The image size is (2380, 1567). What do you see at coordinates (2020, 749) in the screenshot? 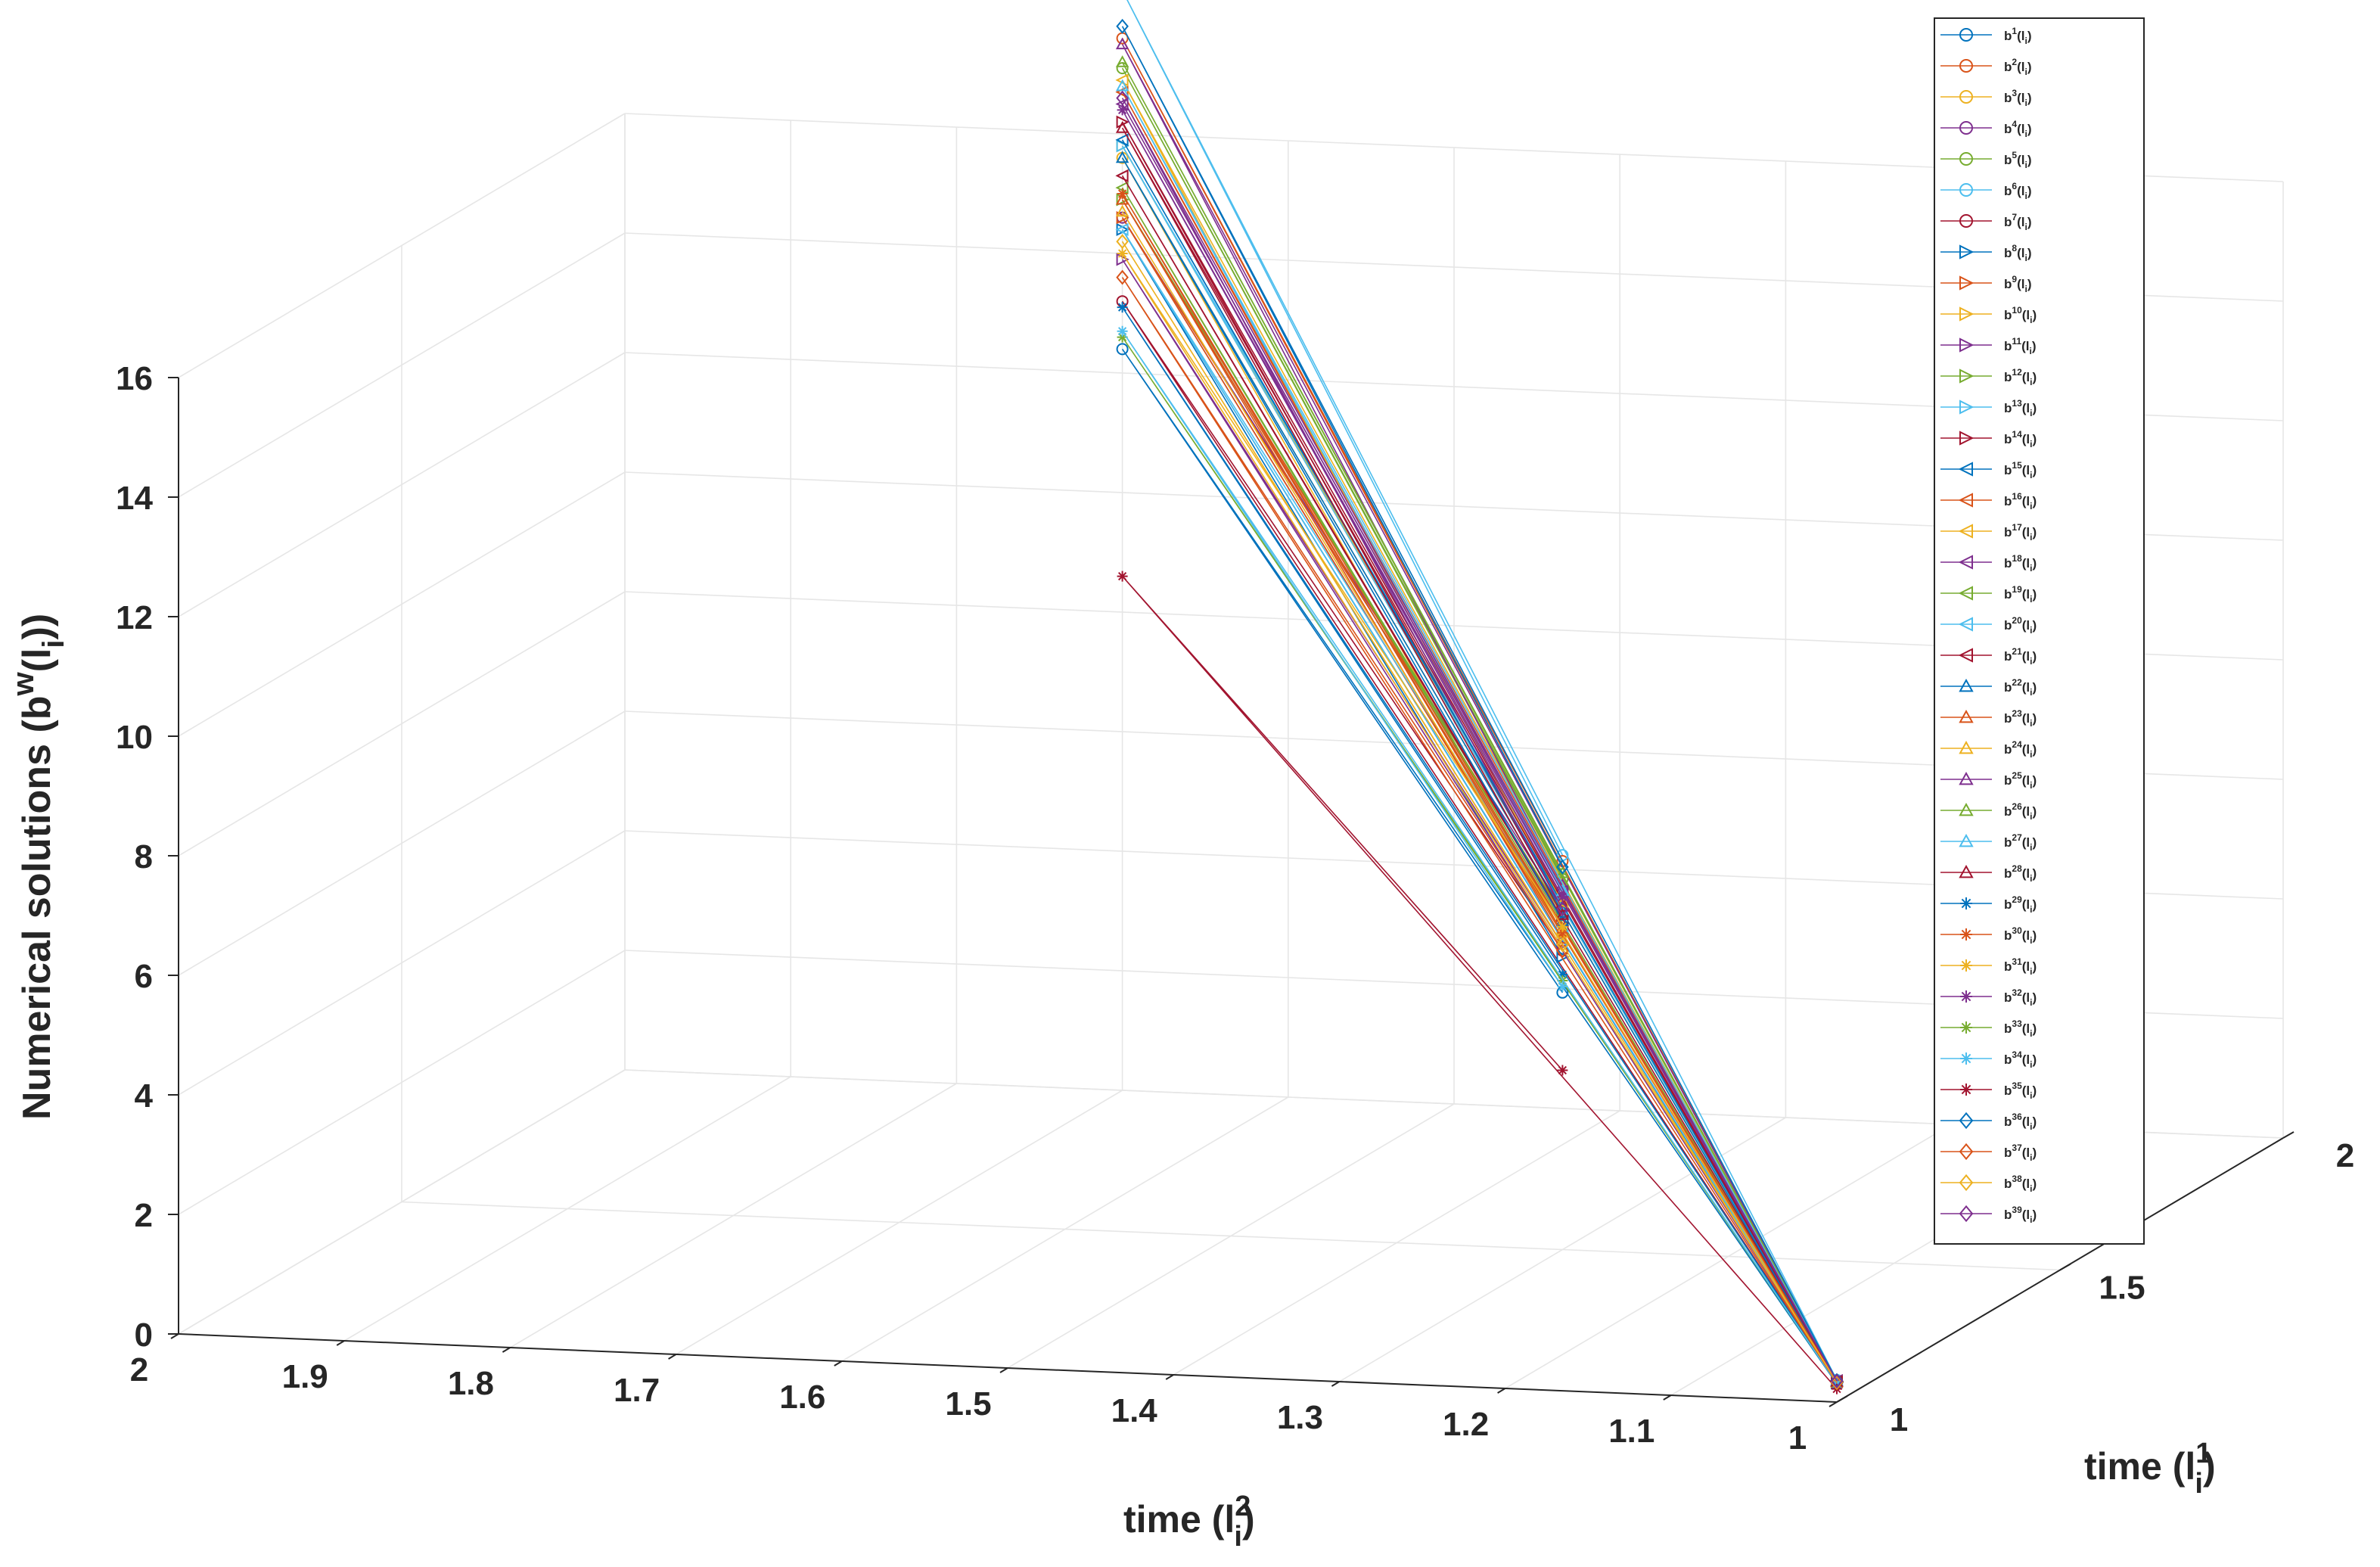
I see `legend-label: b24(li)` at bounding box center [2020, 749].